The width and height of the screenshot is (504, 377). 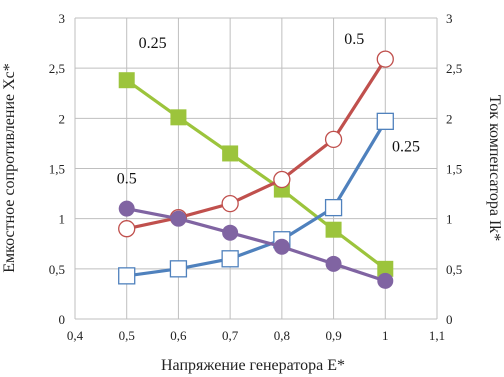 What do you see at coordinates (449, 18) in the screenshot?
I see `y-tick-label-right: 3` at bounding box center [449, 18].